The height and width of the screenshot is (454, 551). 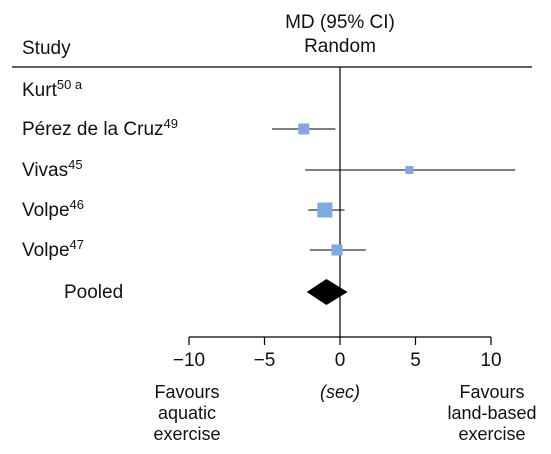 What do you see at coordinates (340, 22) in the screenshot?
I see `effect-header-line1: MD (95% CI)` at bounding box center [340, 22].